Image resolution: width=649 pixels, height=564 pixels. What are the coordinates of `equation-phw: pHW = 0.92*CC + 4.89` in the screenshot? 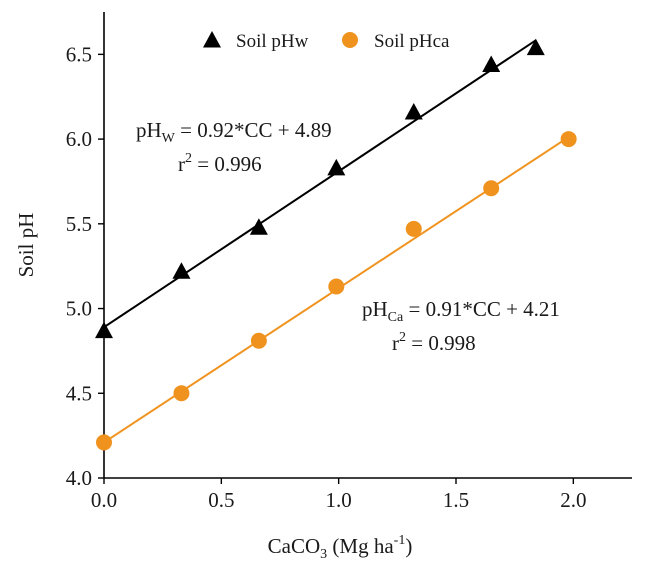 It's located at (234, 132).